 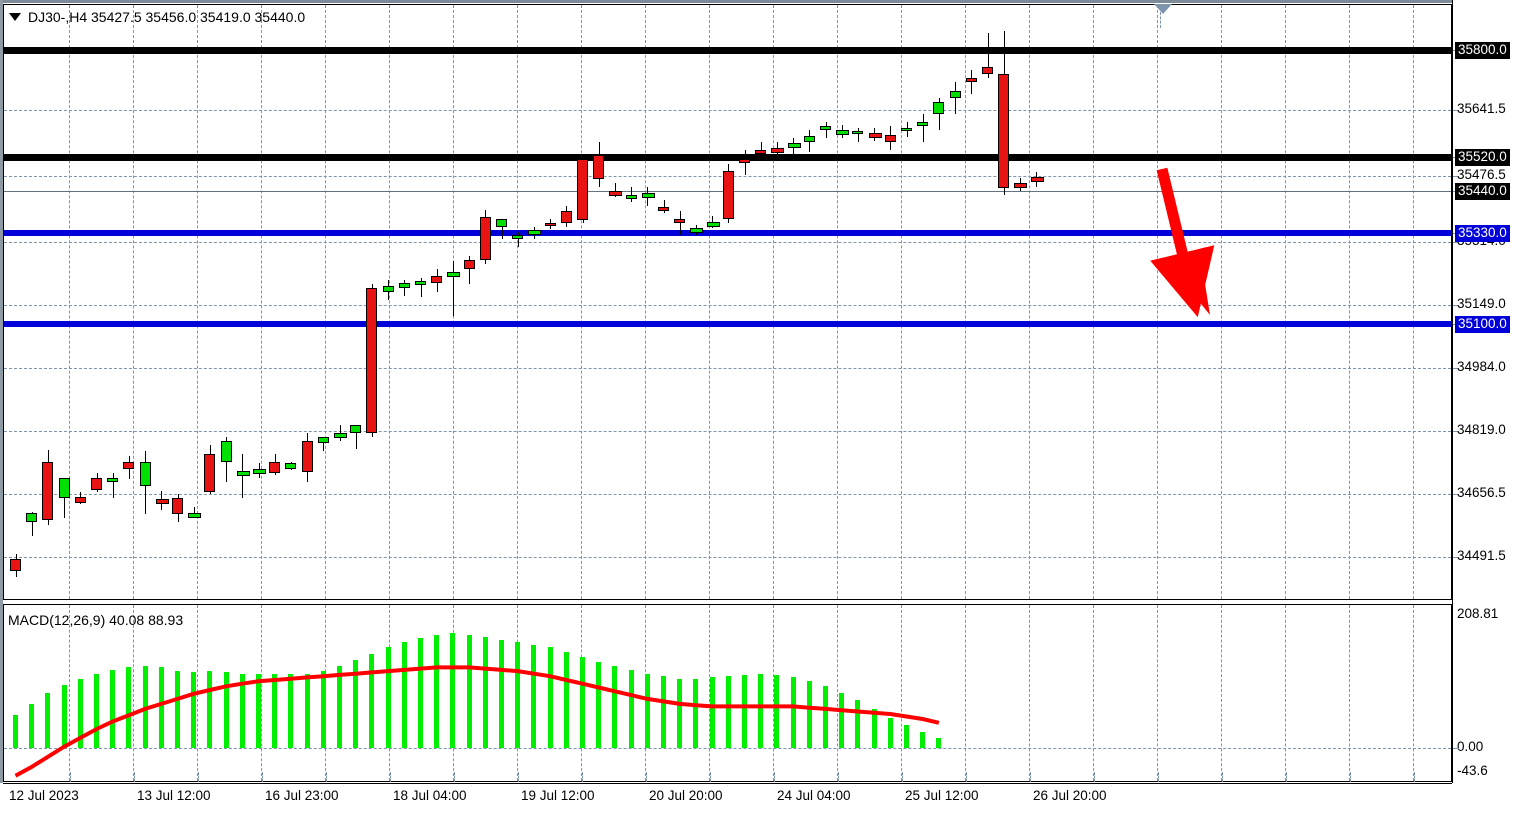 What do you see at coordinates (157, 17) in the screenshot?
I see `symbol-header: DJ30-,H4 35427.5 35456.0 35419.0 35440.0` at bounding box center [157, 17].